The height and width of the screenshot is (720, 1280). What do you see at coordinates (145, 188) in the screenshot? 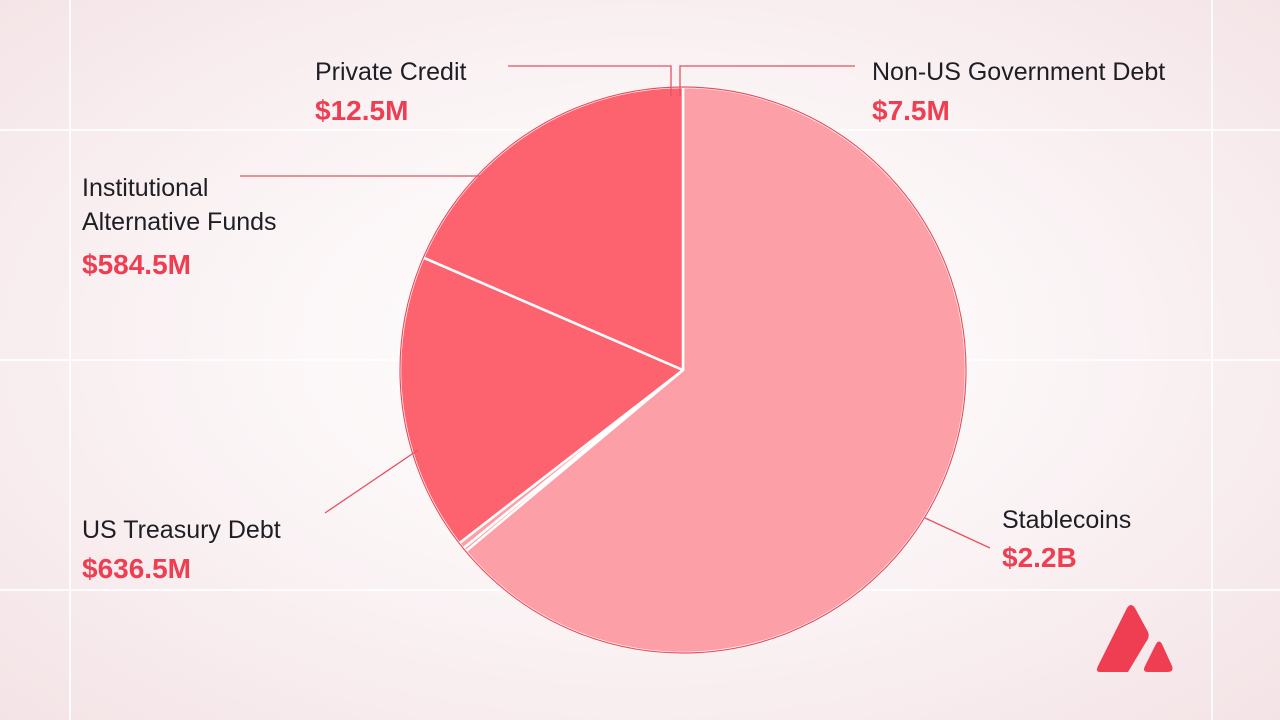
I see `slice-label-institutional-line-1: Institutional` at bounding box center [145, 188].